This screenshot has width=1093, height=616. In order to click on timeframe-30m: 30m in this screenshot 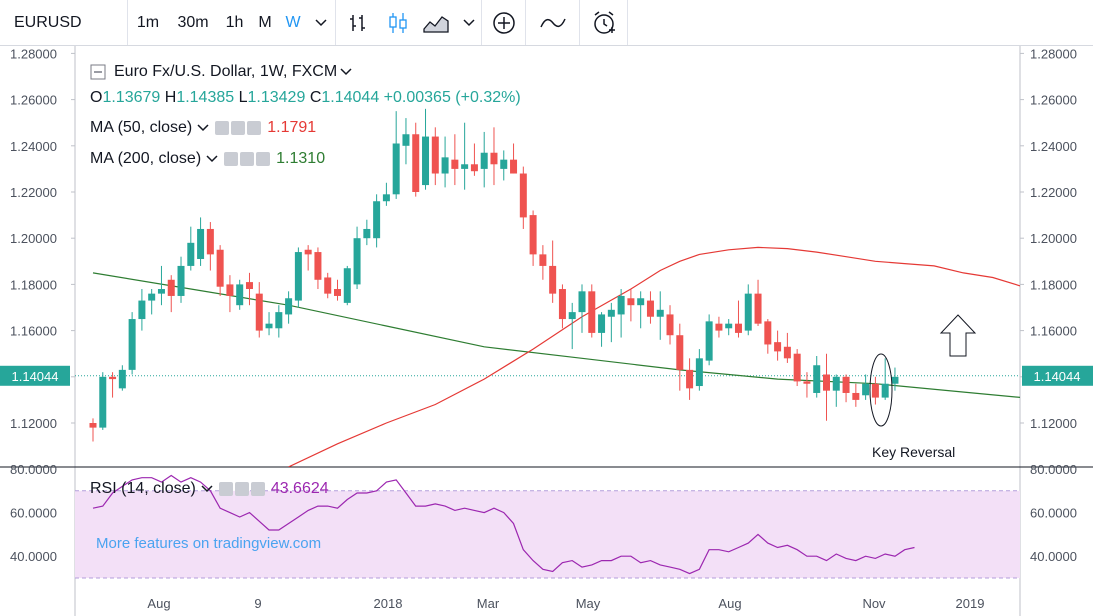, I will do `click(193, 22)`.